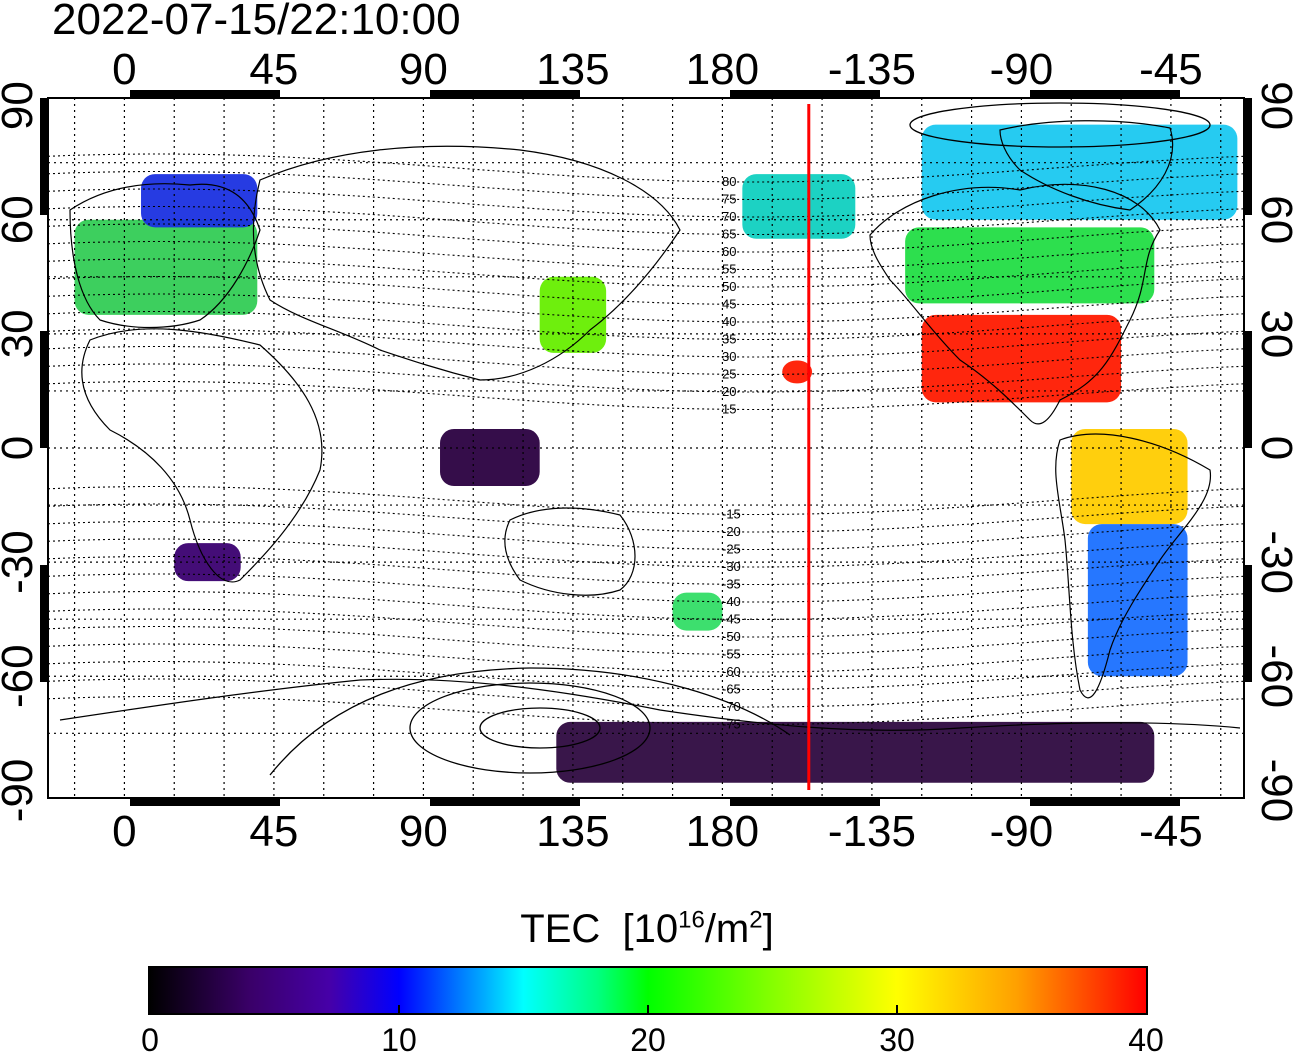 This screenshot has height=1058, width=1294. I want to click on latitude-labels-right: 90 60 30 0 -30 -60 -90, so click(1273, 451).